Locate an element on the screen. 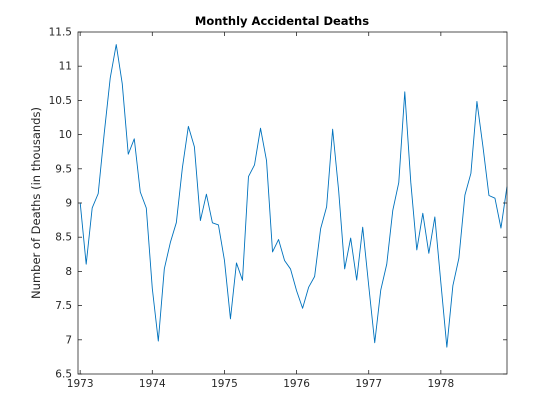 The height and width of the screenshot is (420, 560). y-tick-label: 11 is located at coordinates (65, 67).